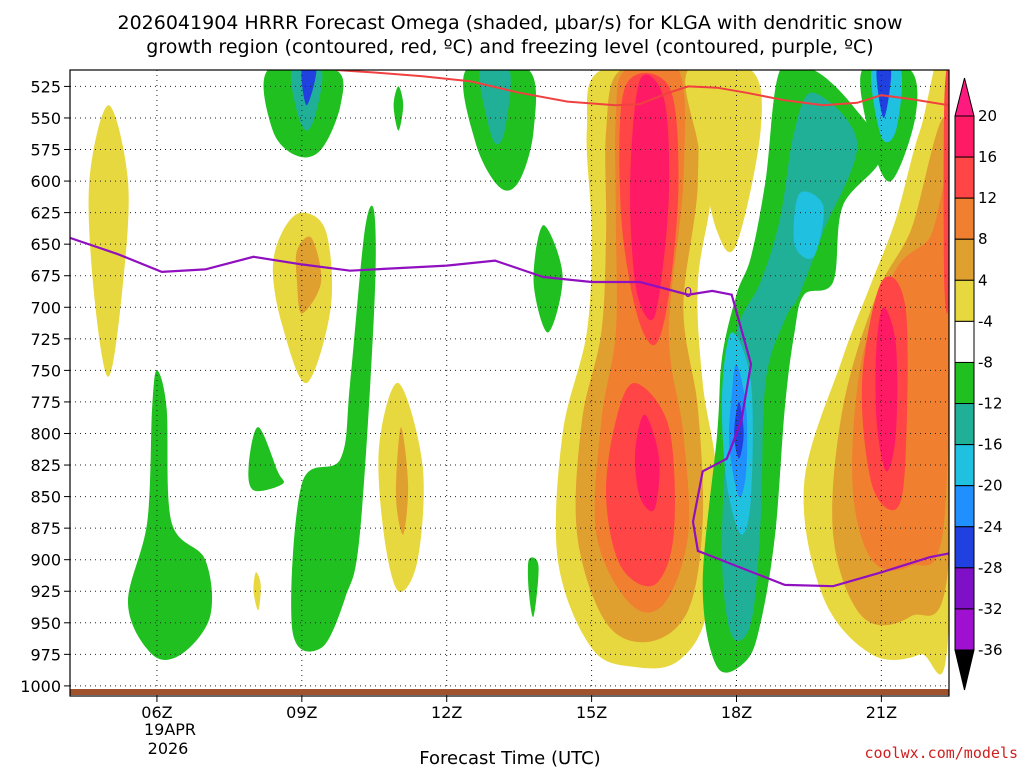 The width and height of the screenshot is (1024, 768). I want to click on omega-region-green-lower-06z, so click(170, 515).